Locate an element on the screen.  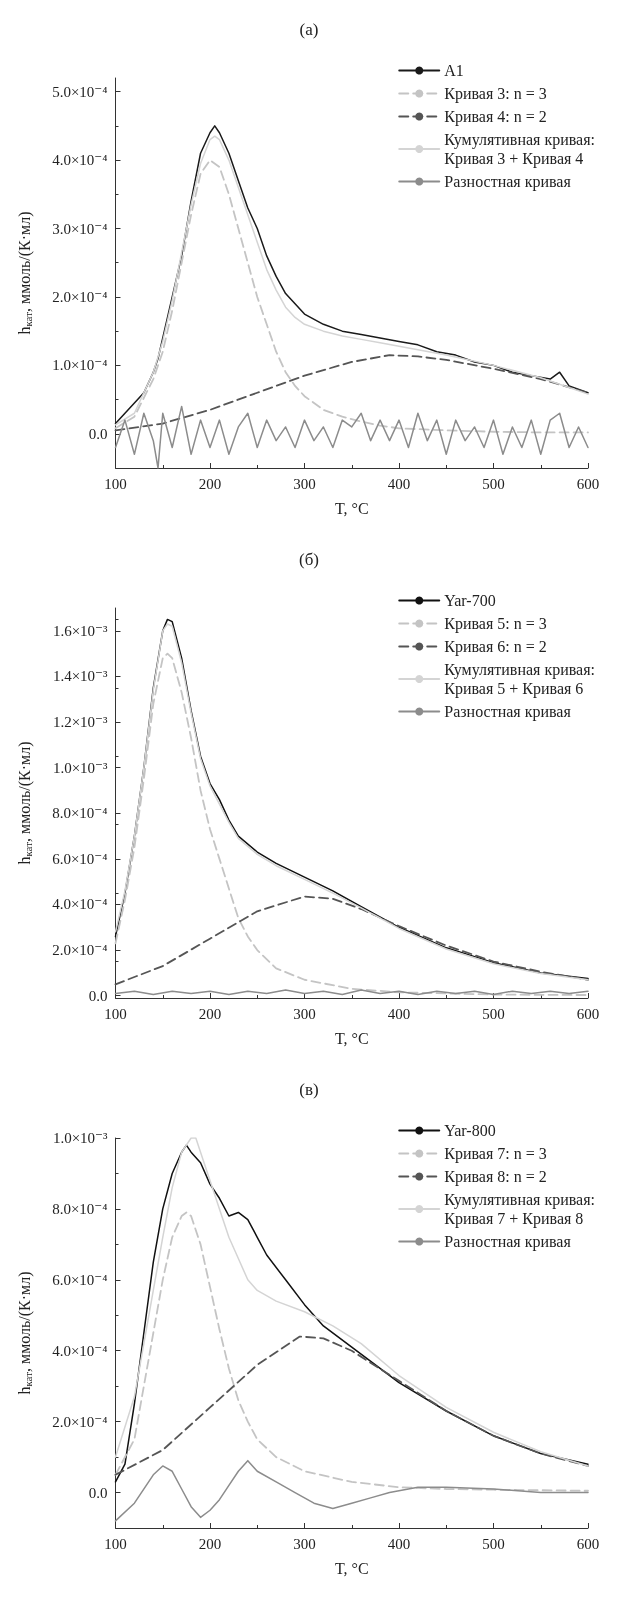
y-tick-label: 5.0×10⁻⁴ is located at coordinates (80, 91).